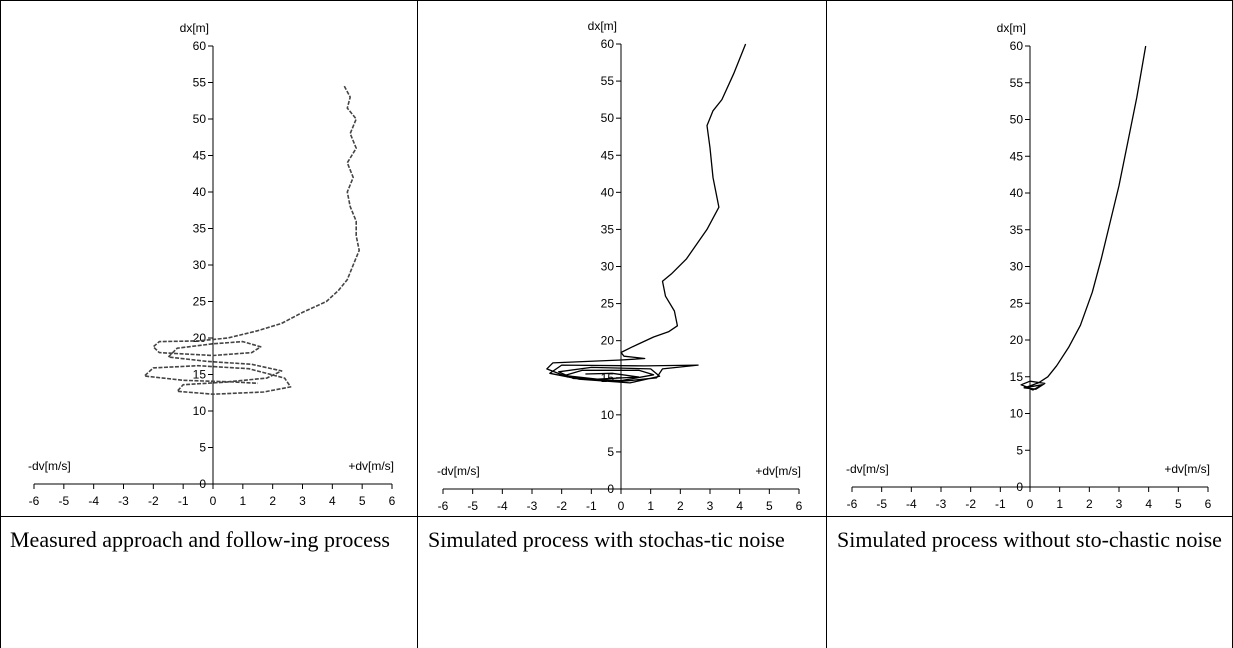 Image resolution: width=1233 pixels, height=648 pixels. I want to click on caption-measured: Measured approach and follow-ing process, so click(200, 539).